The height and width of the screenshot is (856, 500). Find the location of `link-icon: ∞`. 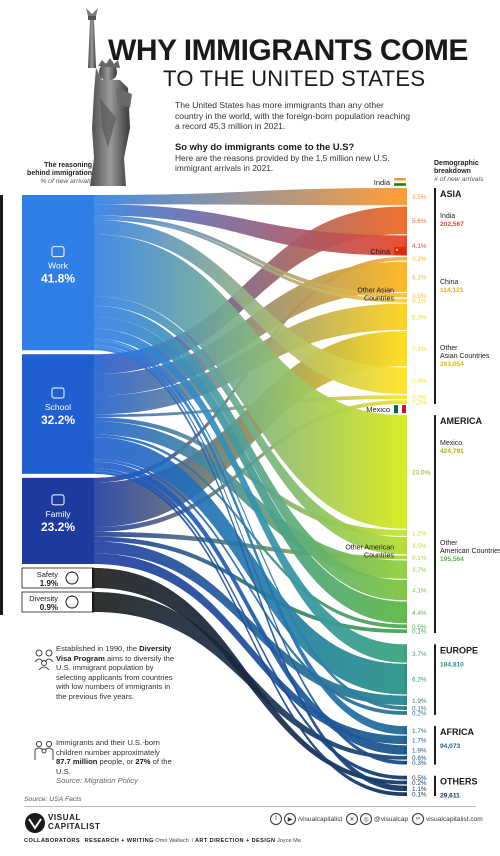

link-icon: ∞ is located at coordinates (418, 819).